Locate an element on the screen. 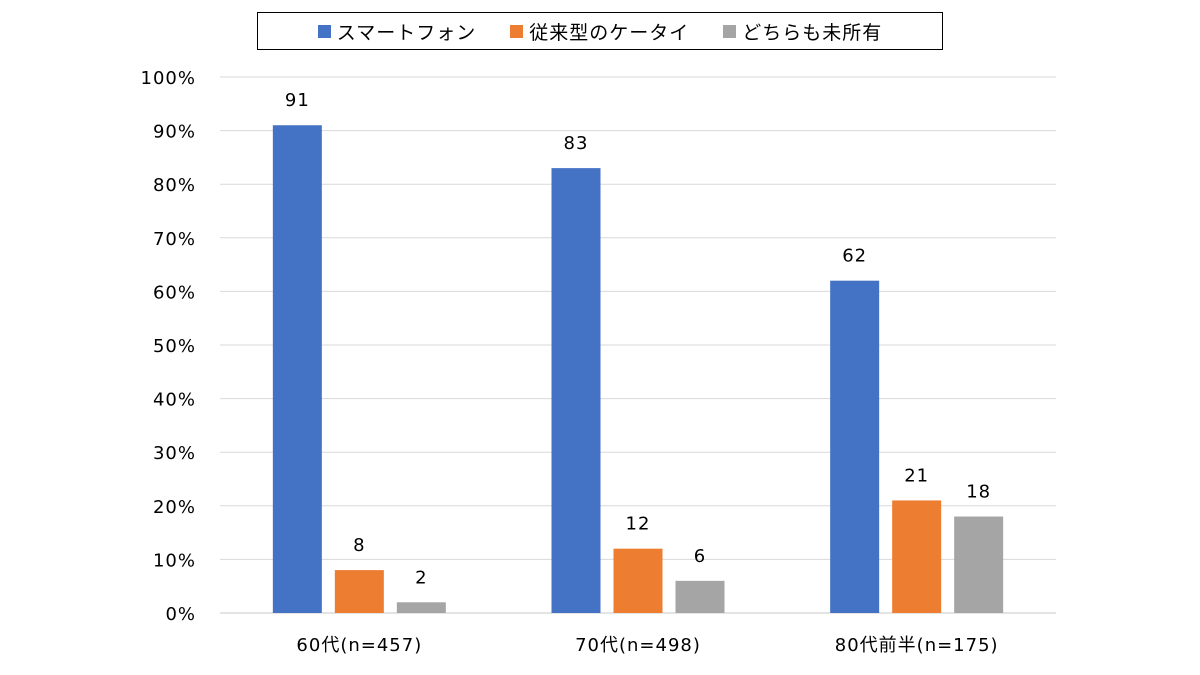 This screenshot has width=1200, height=675. y-axis: 0% 10% 20% 30% 40% 50% 60% 70% 80% 90% 100% is located at coordinates (168, 346).